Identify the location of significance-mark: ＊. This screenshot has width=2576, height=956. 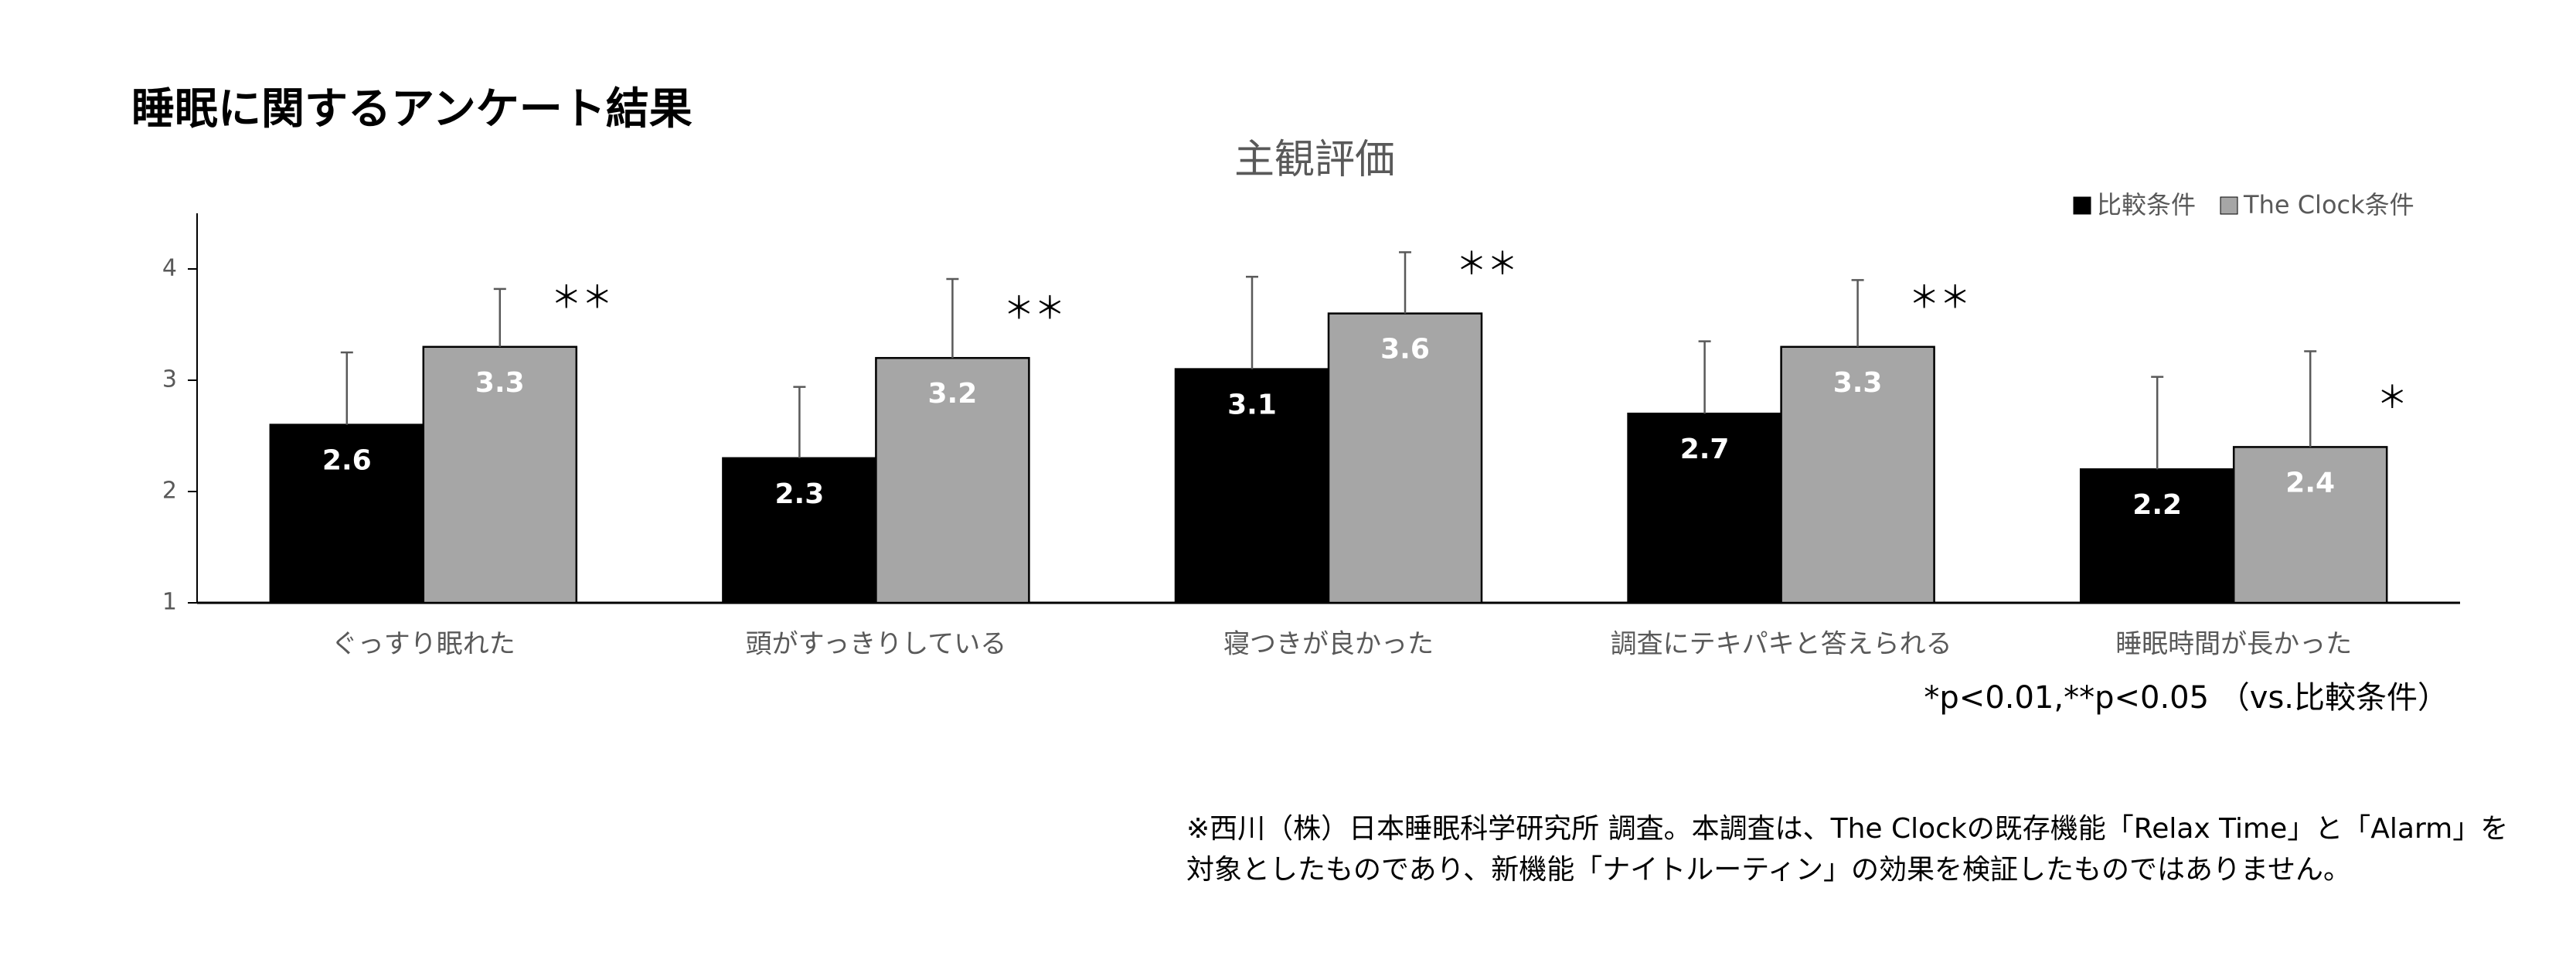
(2392, 397).